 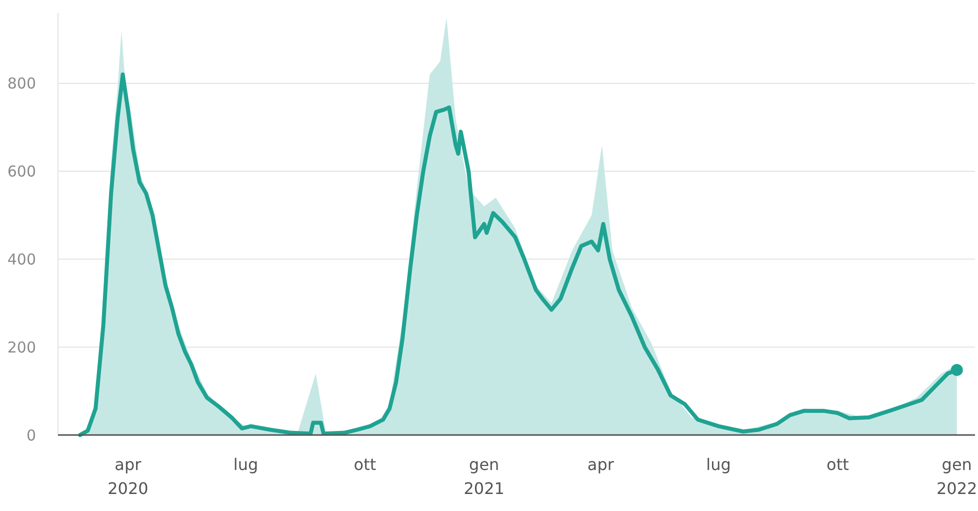 What do you see at coordinates (21, 171) in the screenshot?
I see `y-tick-label: 600` at bounding box center [21, 171].